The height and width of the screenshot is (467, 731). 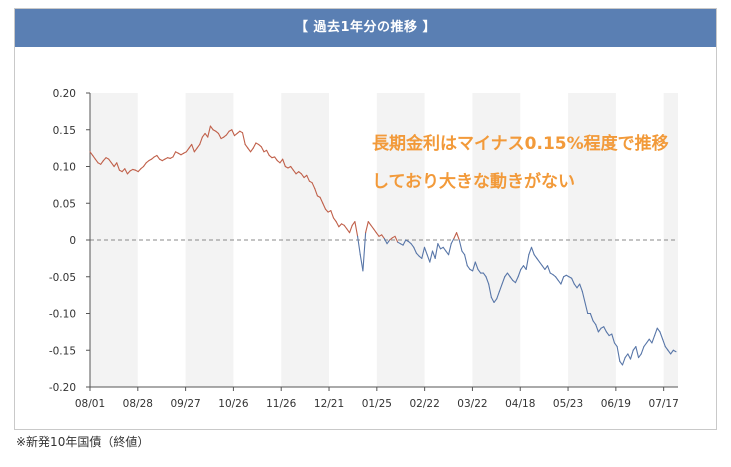 What do you see at coordinates (664, 404) in the screenshot?
I see `x-tick-label: 07/17` at bounding box center [664, 404].